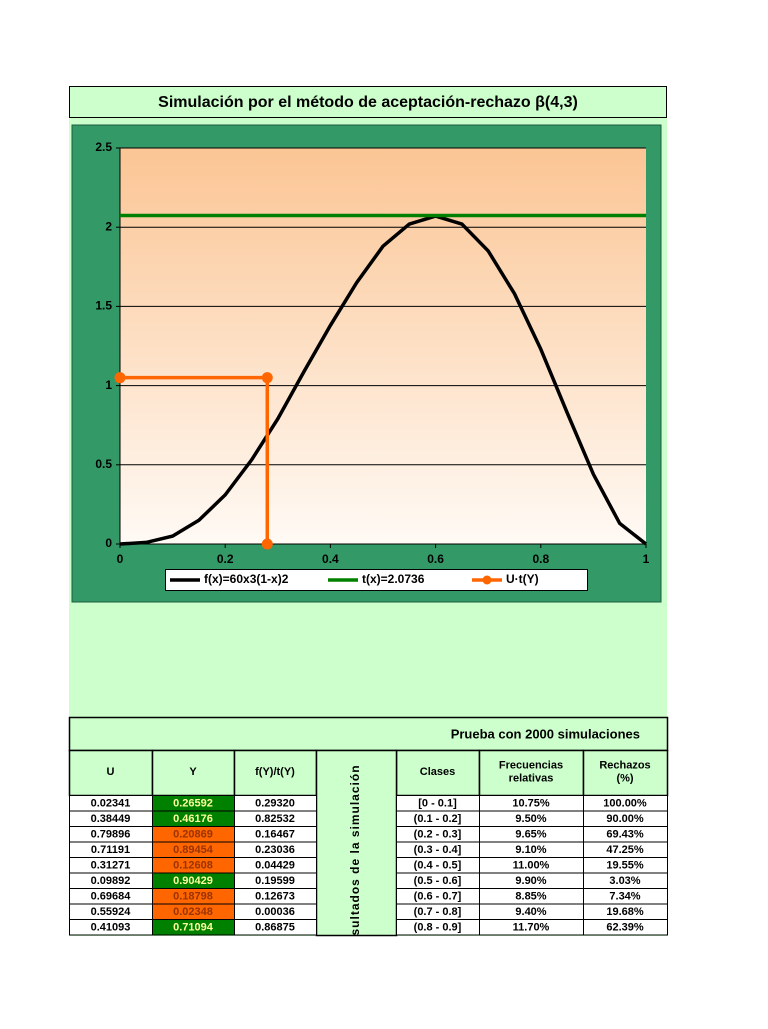 The width and height of the screenshot is (768, 1029). What do you see at coordinates (540, 559) in the screenshot?
I see `x-tick-label: 0.8` at bounding box center [540, 559].